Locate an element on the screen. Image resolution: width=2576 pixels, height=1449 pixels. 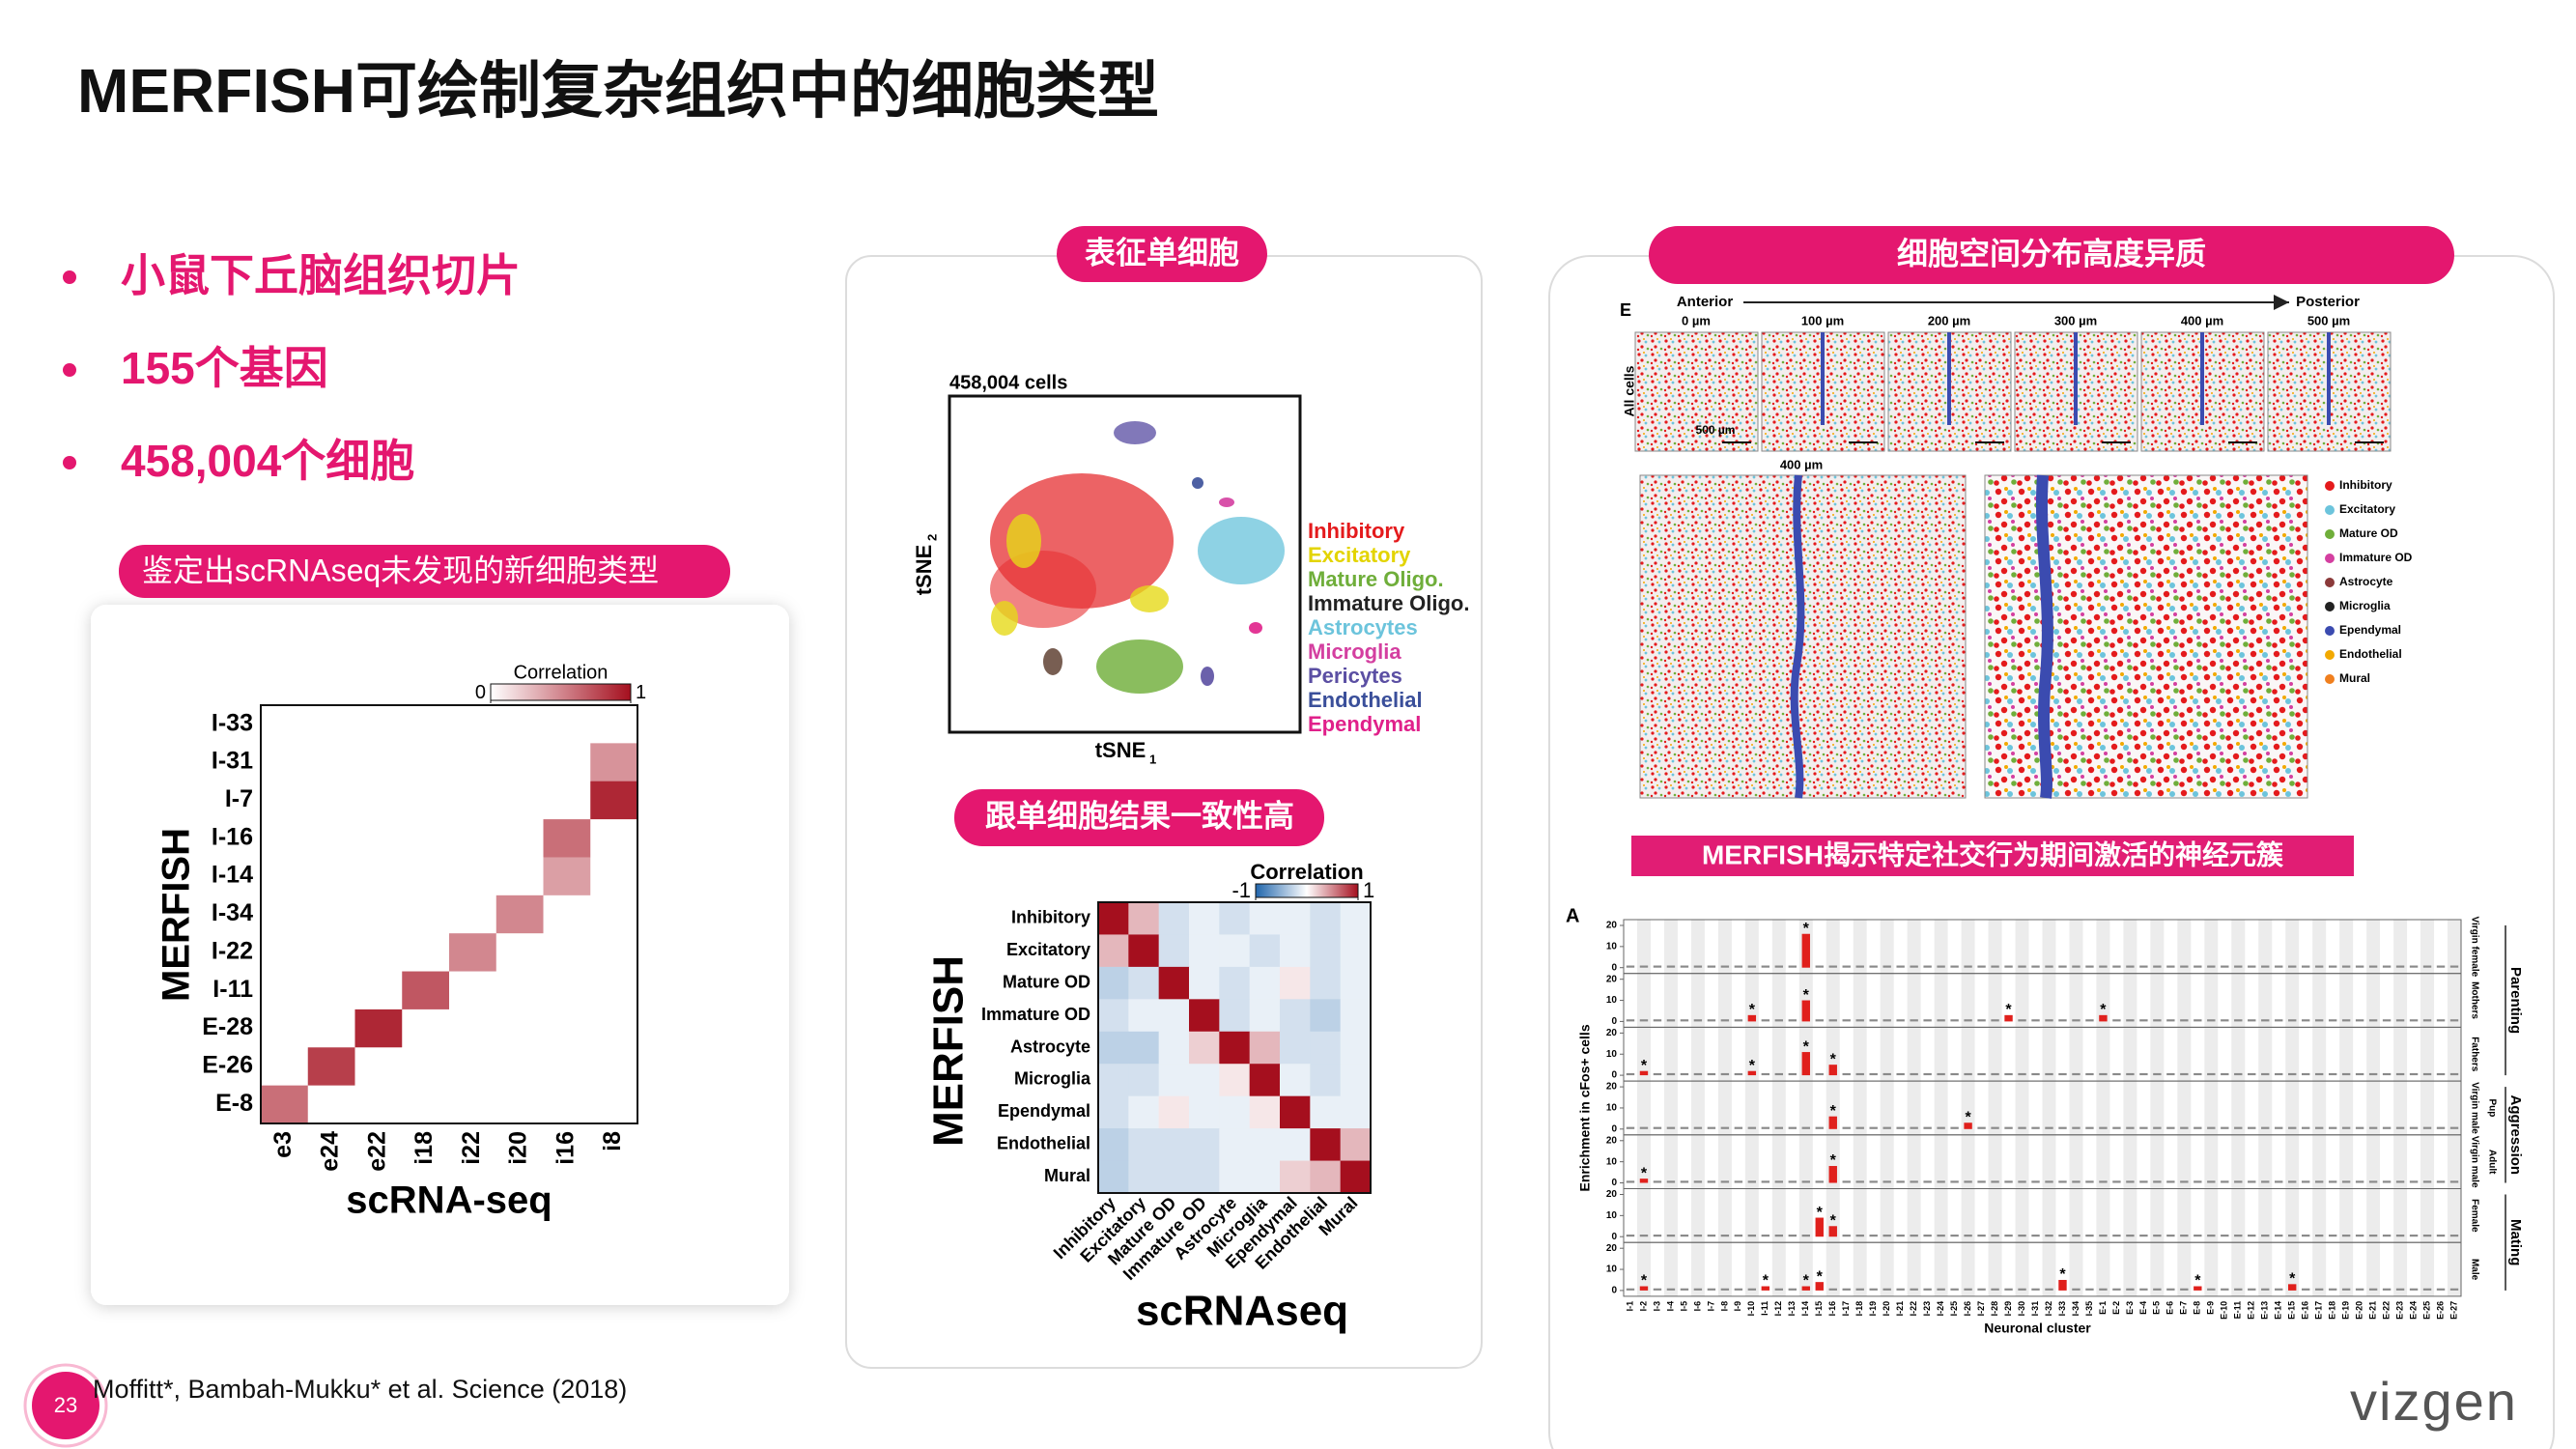
row-label: E-26 is located at coordinates (227, 1065).